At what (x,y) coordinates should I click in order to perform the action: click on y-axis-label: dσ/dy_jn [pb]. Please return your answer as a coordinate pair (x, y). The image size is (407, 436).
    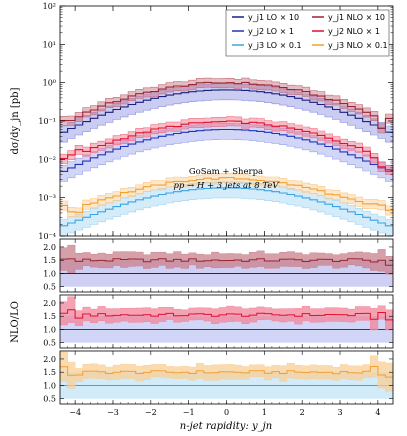
    Looking at the image, I should click on (15, 120).